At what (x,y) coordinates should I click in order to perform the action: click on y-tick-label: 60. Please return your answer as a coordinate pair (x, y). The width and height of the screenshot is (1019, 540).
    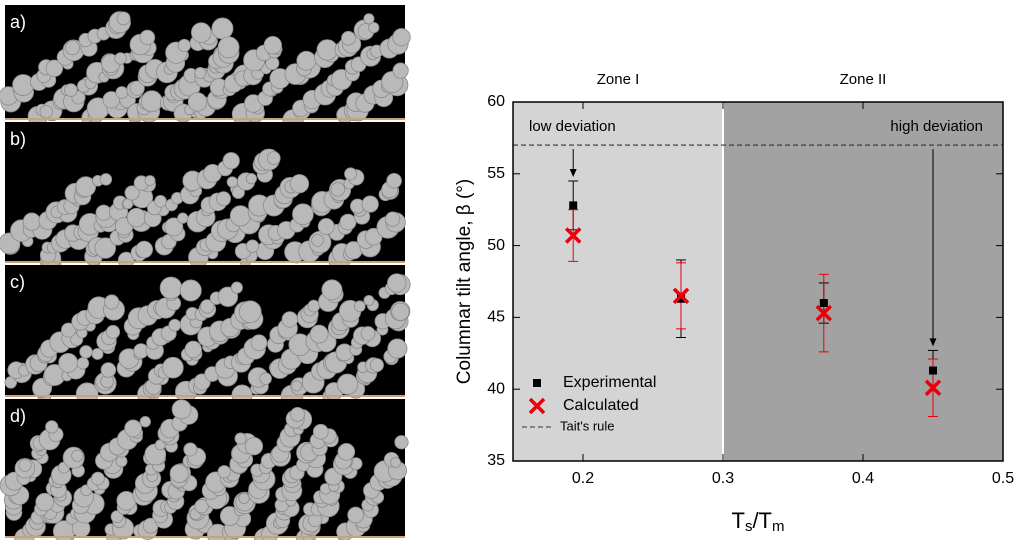
    Looking at the image, I should click on (496, 101).